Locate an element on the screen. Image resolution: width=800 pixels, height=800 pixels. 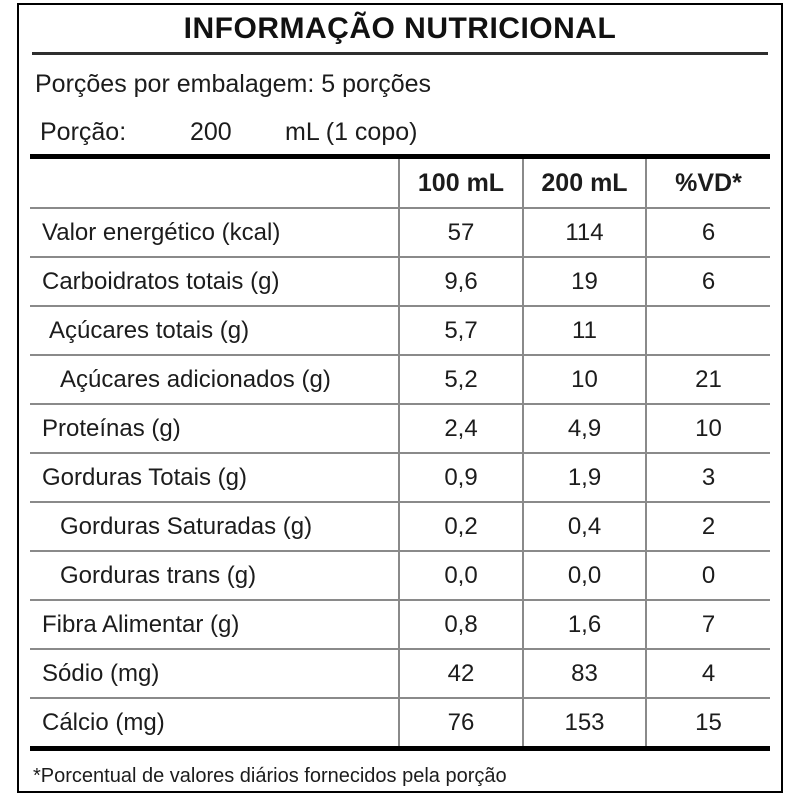
page-title: INFORMAÇÃO NUTRICIONAL is located at coordinates (400, 28).